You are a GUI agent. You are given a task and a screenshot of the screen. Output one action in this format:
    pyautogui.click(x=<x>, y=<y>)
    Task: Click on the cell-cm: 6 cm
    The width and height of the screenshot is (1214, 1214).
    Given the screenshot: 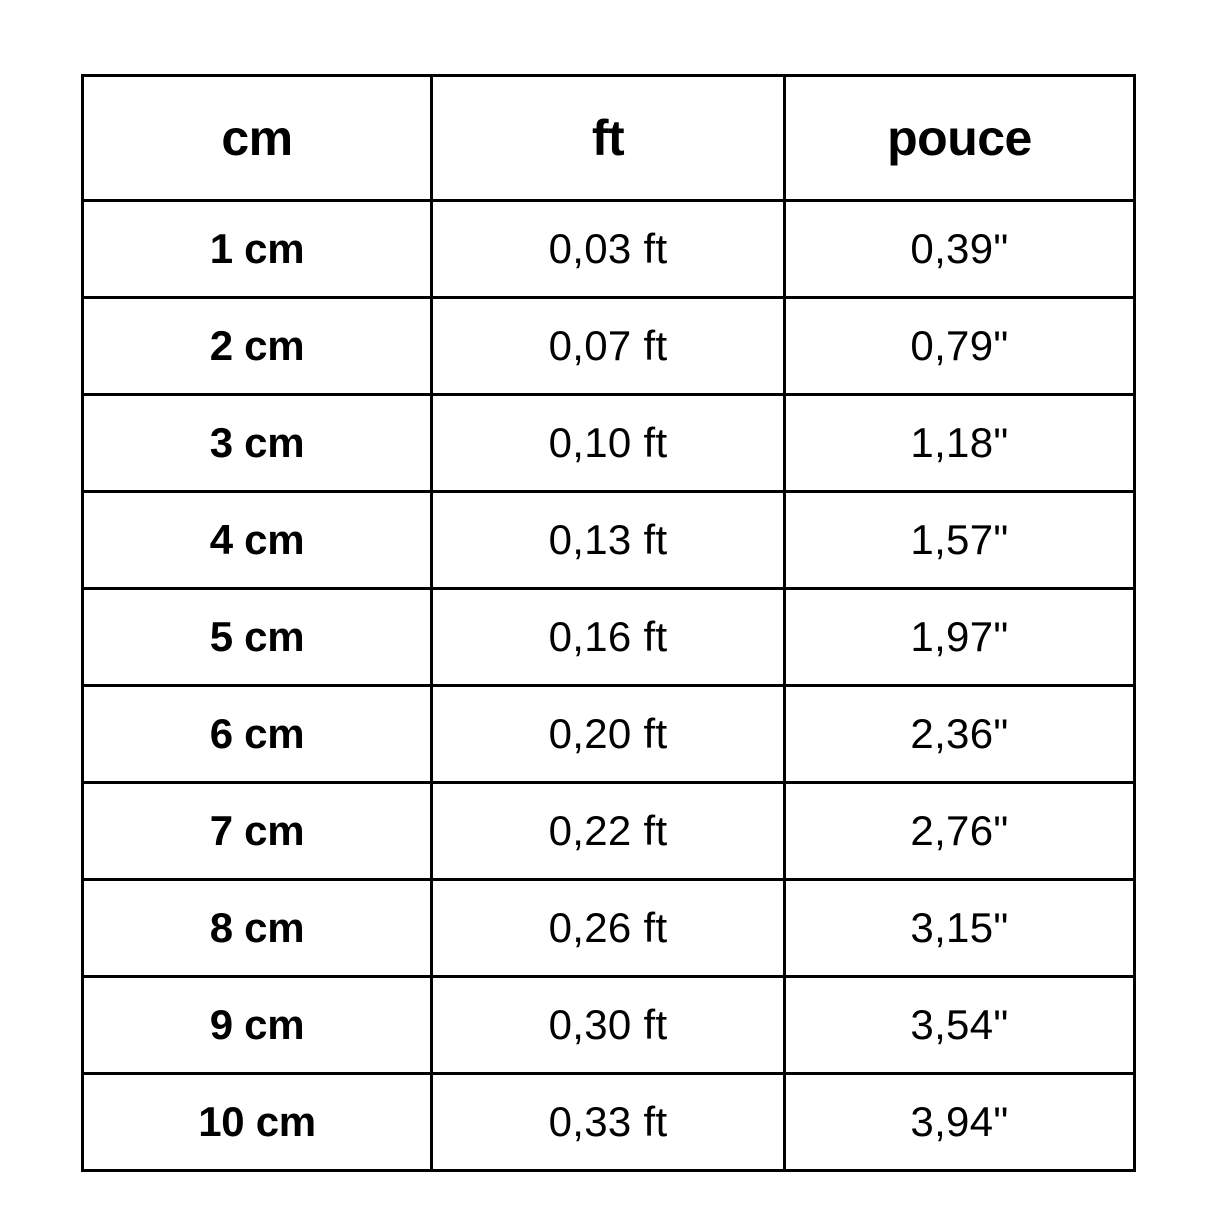 What is the action you would take?
    pyautogui.click(x=257, y=734)
    